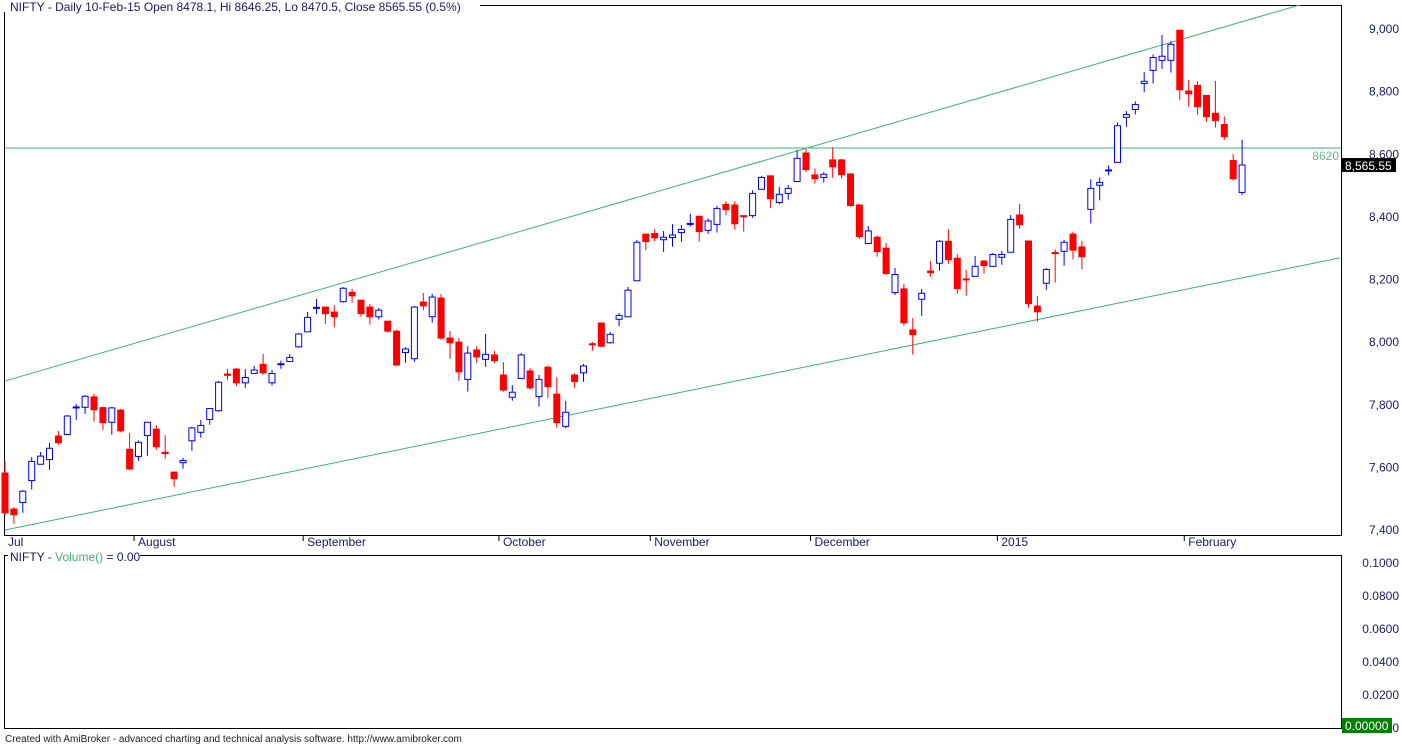 This screenshot has height=746, width=1402. Describe the element at coordinates (1014, 542) in the screenshot. I see `month-label: 2015` at that location.